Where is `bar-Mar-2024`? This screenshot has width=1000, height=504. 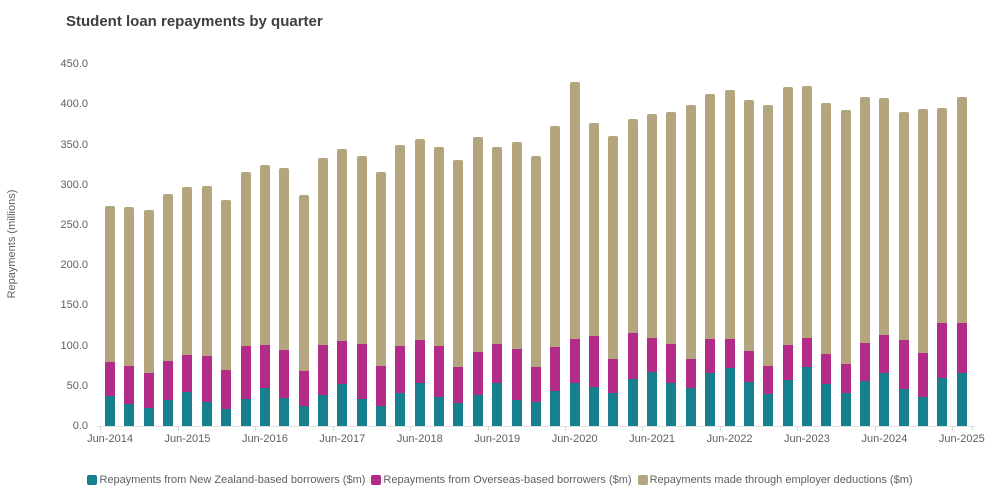
bar-Mar-2024 is located at coordinates (865, 261).